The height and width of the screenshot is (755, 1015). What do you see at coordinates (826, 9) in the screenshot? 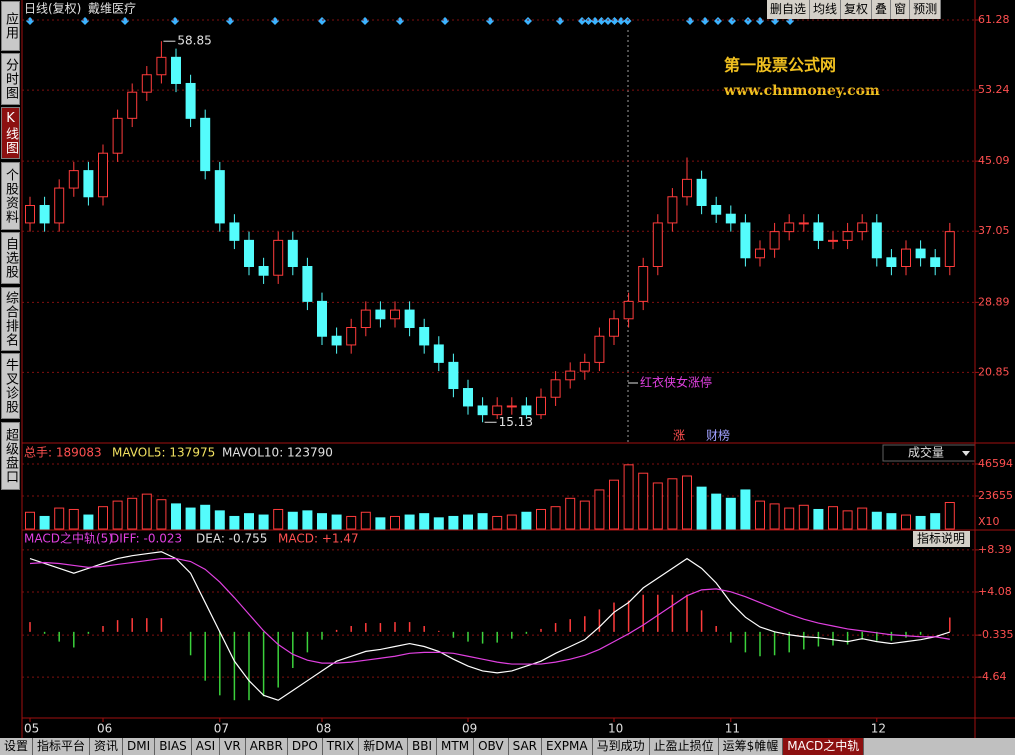
I see `toolbar-button: 均线` at bounding box center [826, 9].